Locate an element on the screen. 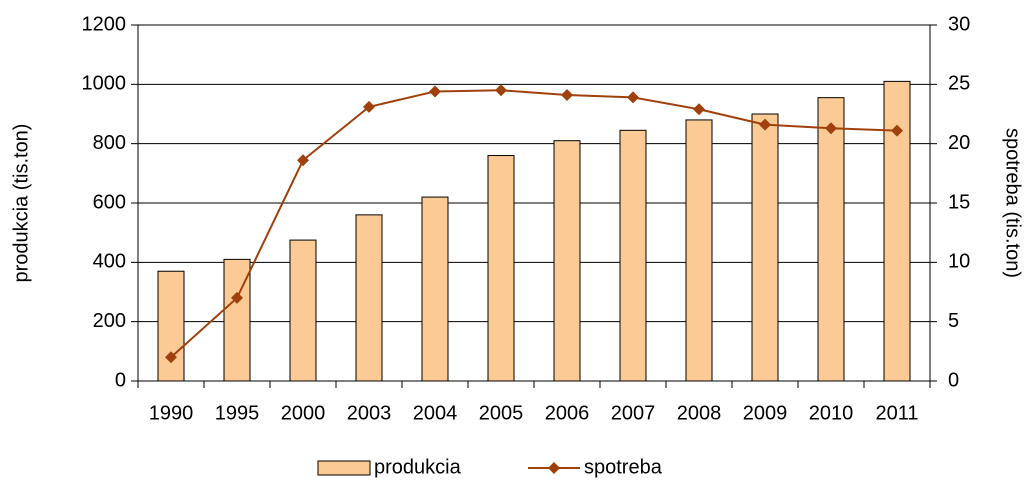 This screenshot has width=1032, height=486. legend-label: spotreba is located at coordinates (623, 467).